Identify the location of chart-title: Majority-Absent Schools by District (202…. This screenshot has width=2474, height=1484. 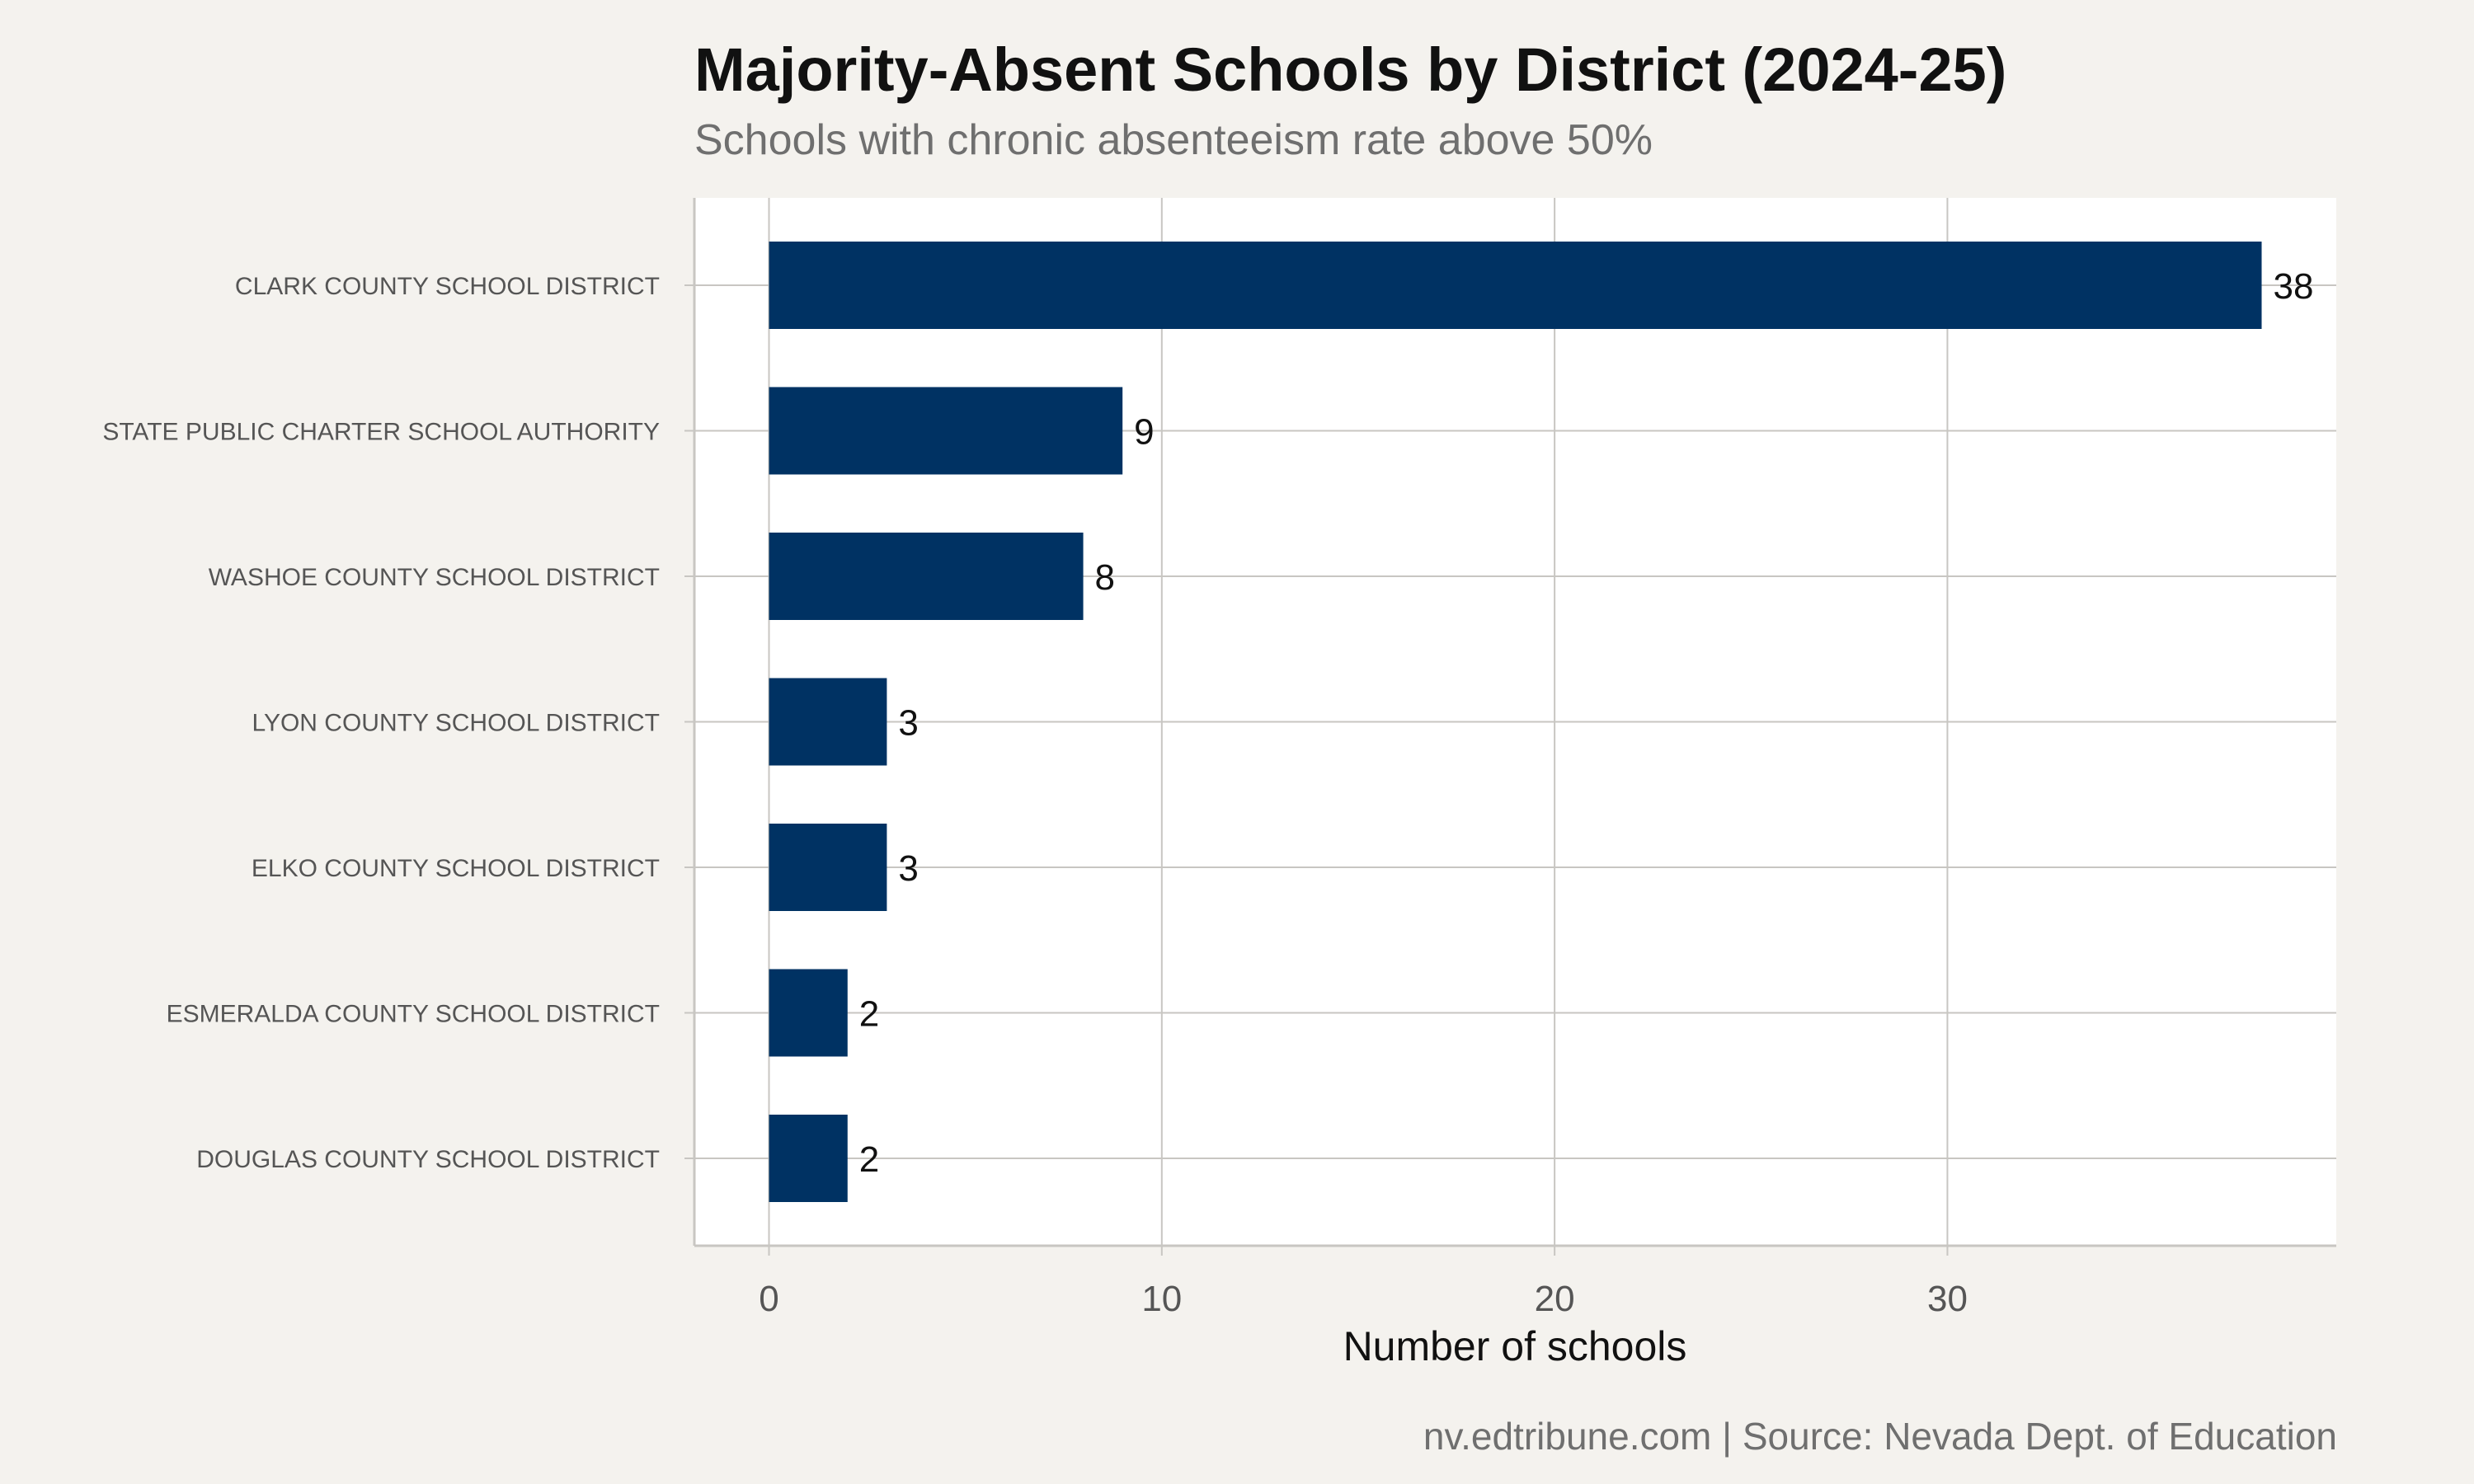
(1350, 69).